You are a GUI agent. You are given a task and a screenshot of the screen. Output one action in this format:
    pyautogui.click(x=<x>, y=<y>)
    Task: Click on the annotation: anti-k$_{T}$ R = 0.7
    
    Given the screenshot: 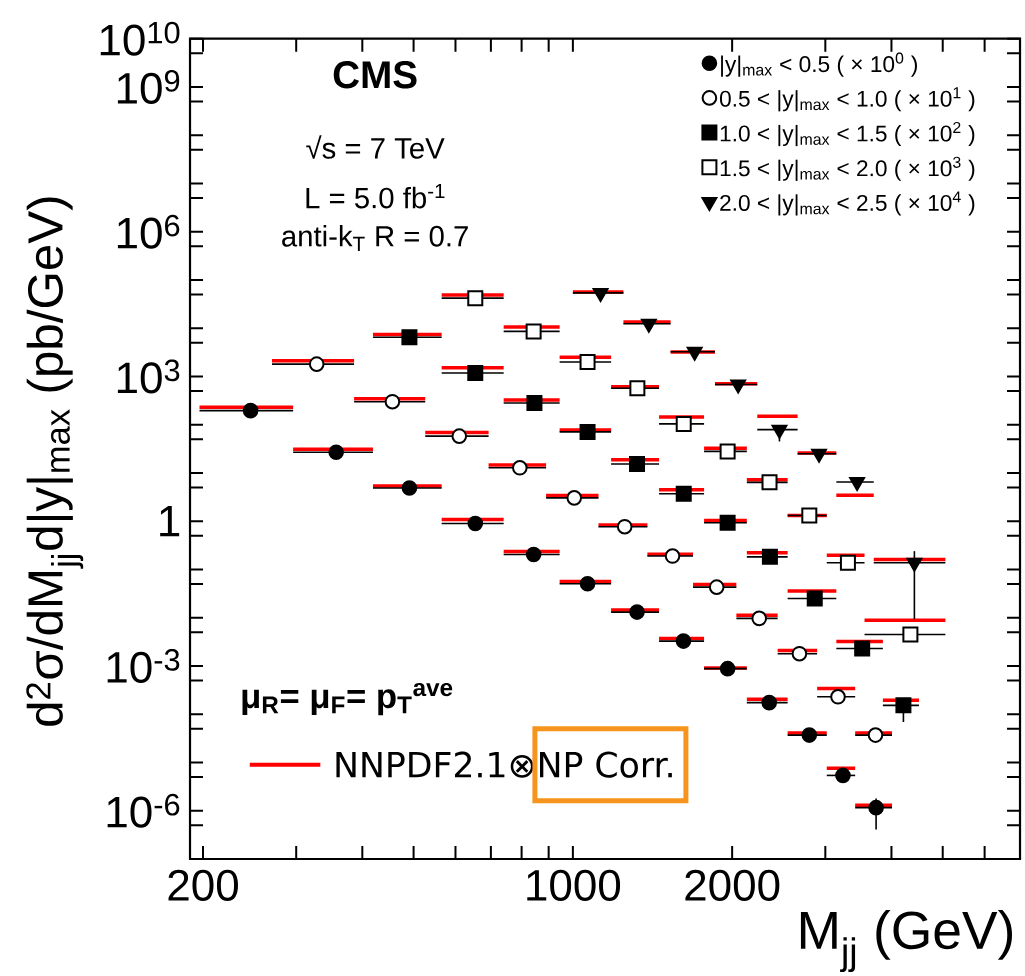 What is the action you would take?
    pyautogui.click(x=375, y=238)
    